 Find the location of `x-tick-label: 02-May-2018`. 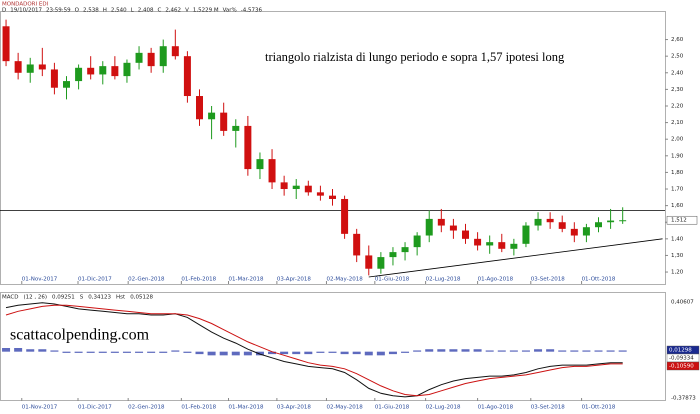

x-tick-label: 02-May-2018 is located at coordinates (344, 408).